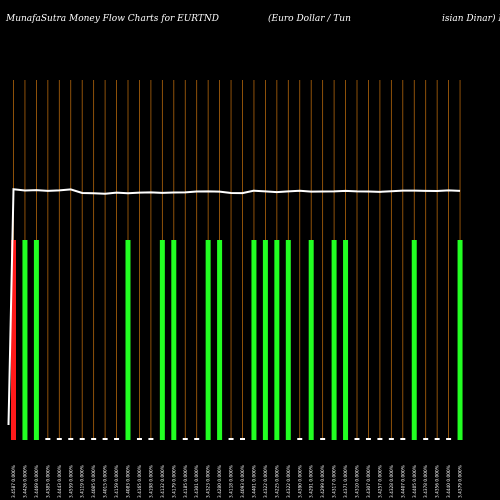  What do you see at coordinates (346, 481) in the screenshot?
I see `x-tick-label: 3.4371 0.000%` at bounding box center [346, 481].